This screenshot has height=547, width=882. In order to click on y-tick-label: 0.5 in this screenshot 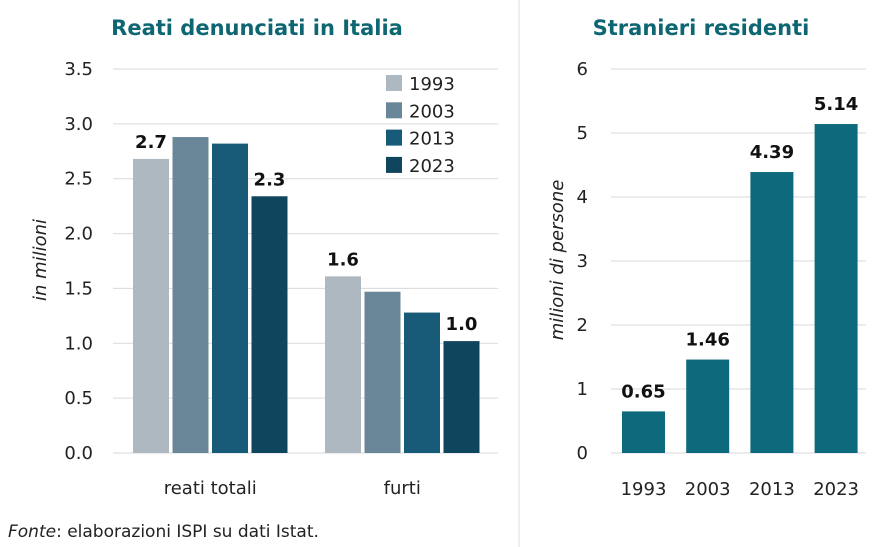, I will do `click(78, 398)`.